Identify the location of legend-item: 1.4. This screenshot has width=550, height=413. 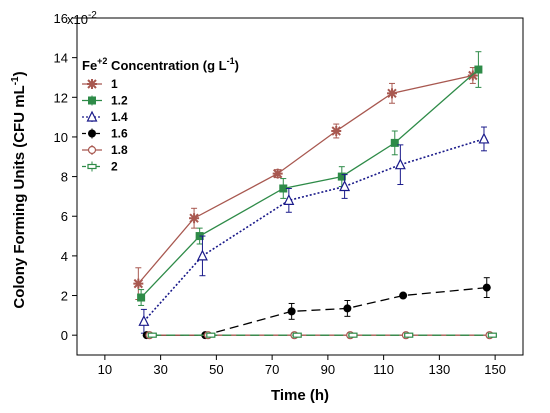
(105, 117).